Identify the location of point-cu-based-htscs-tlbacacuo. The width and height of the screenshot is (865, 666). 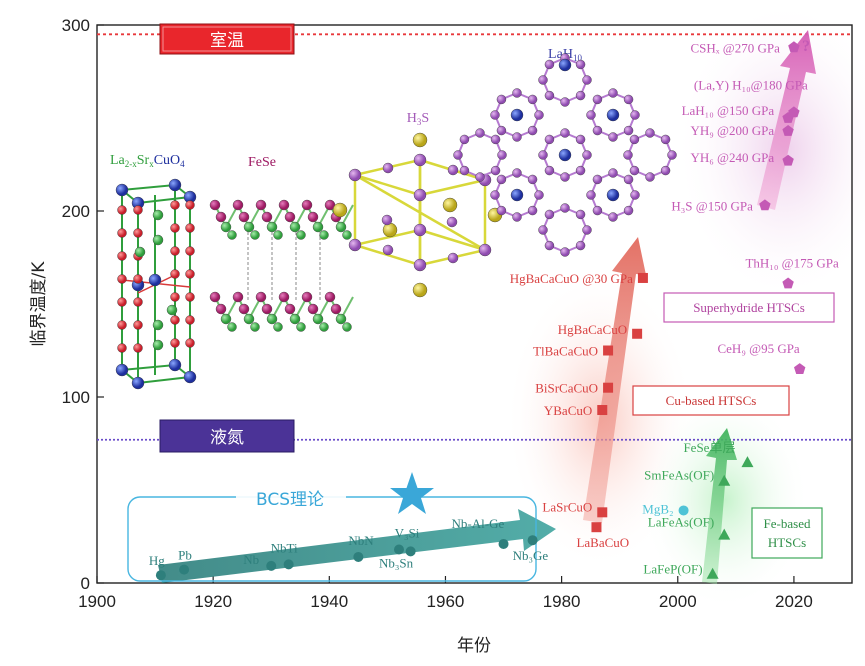
(608, 350).